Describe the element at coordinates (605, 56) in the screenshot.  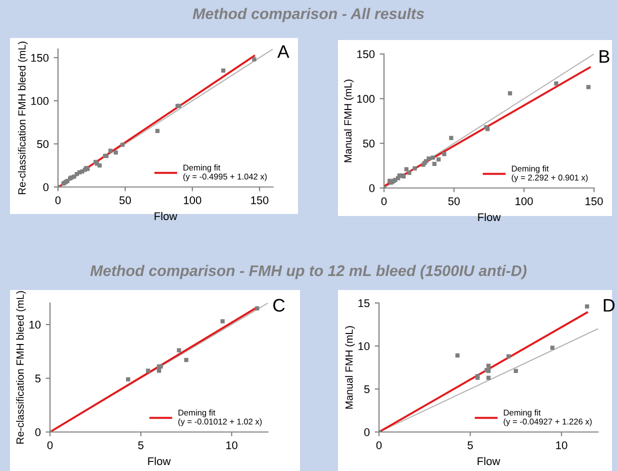
I see `text: B` at that location.